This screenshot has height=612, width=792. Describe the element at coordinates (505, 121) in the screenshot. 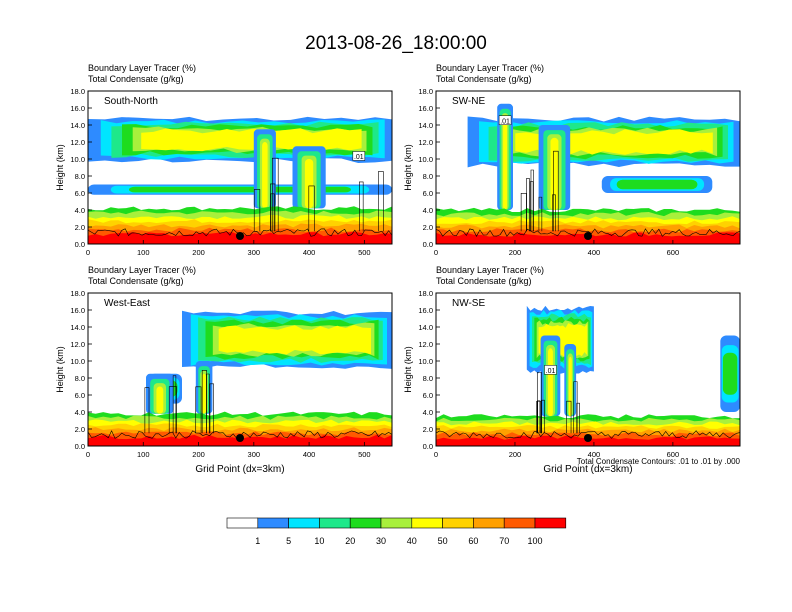

I see `contour-label: .01` at that location.